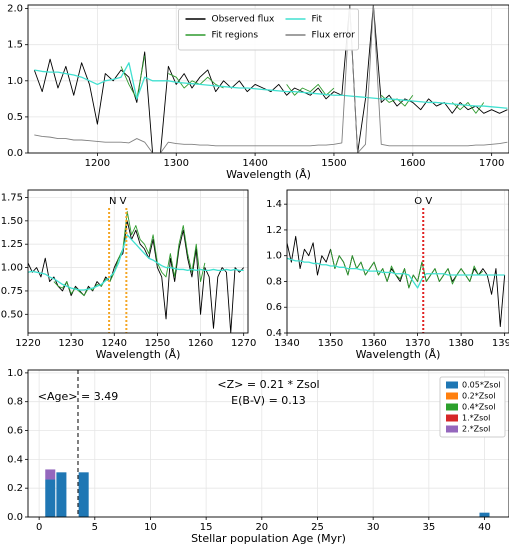  I want to click on x-tick-label: 1700, so click(491, 163).